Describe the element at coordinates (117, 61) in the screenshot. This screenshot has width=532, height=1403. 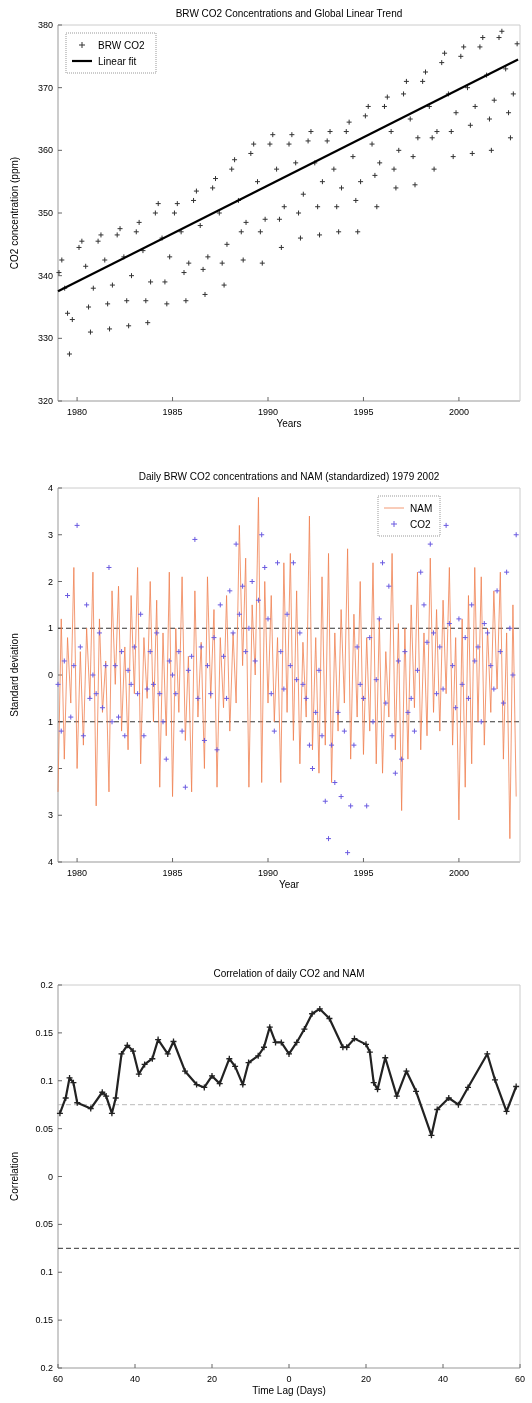
I see `legend-label: Linear fit` at that location.